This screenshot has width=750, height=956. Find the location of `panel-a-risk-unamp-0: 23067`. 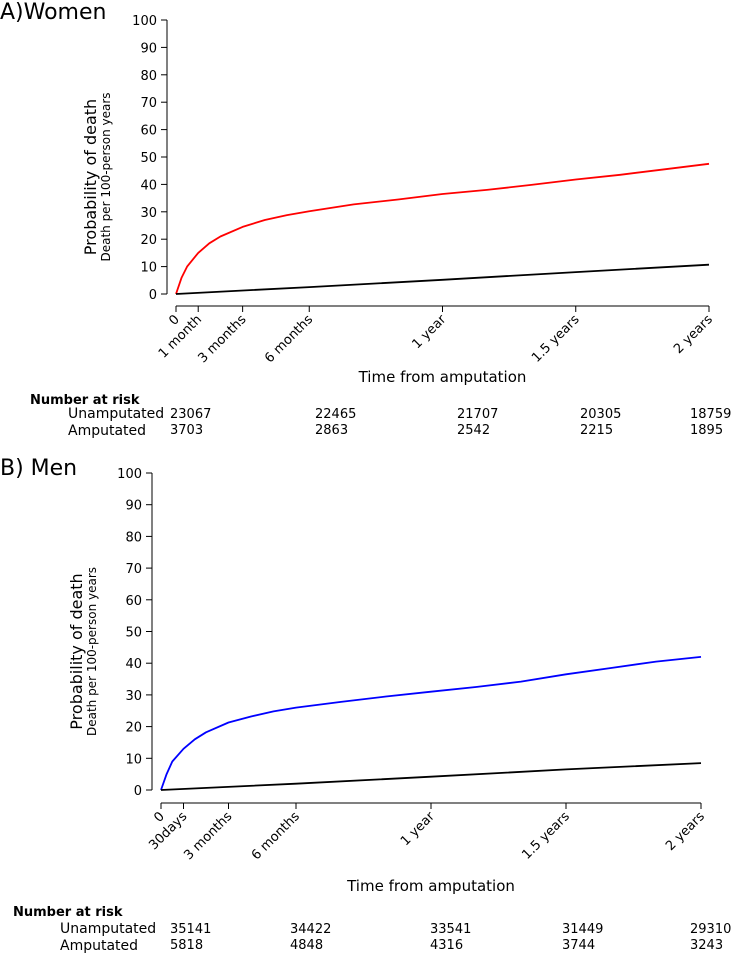

panel-a-risk-unamp-0: 23067 is located at coordinates (191, 414).